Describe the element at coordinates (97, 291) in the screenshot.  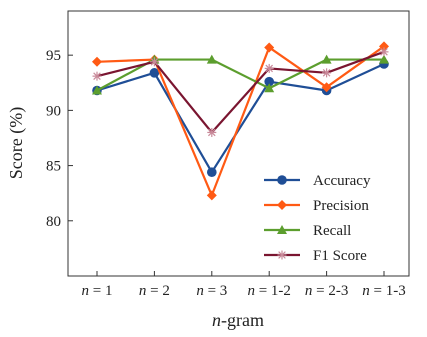
I see `x-tick-label: n = 1` at that location.